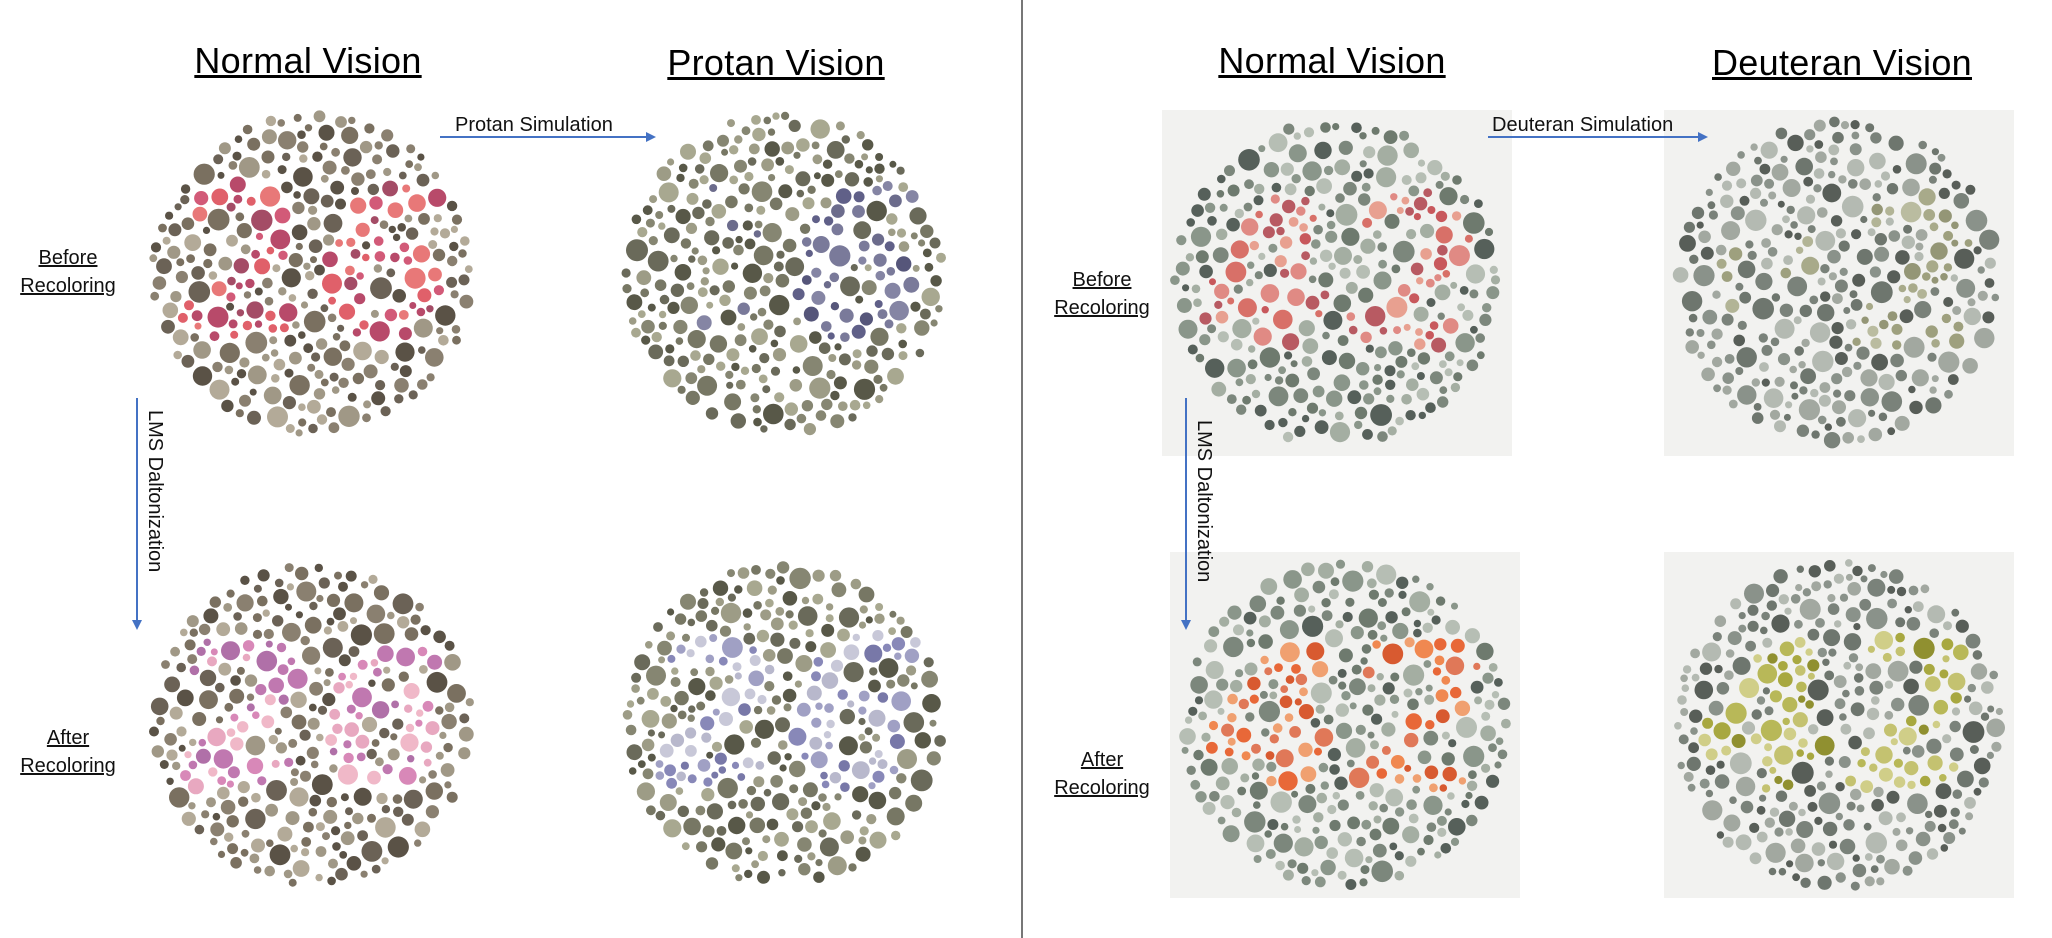 The width and height of the screenshot is (2052, 938). I want to click on ishihara-plate-42-recolored, so click(1345, 724).